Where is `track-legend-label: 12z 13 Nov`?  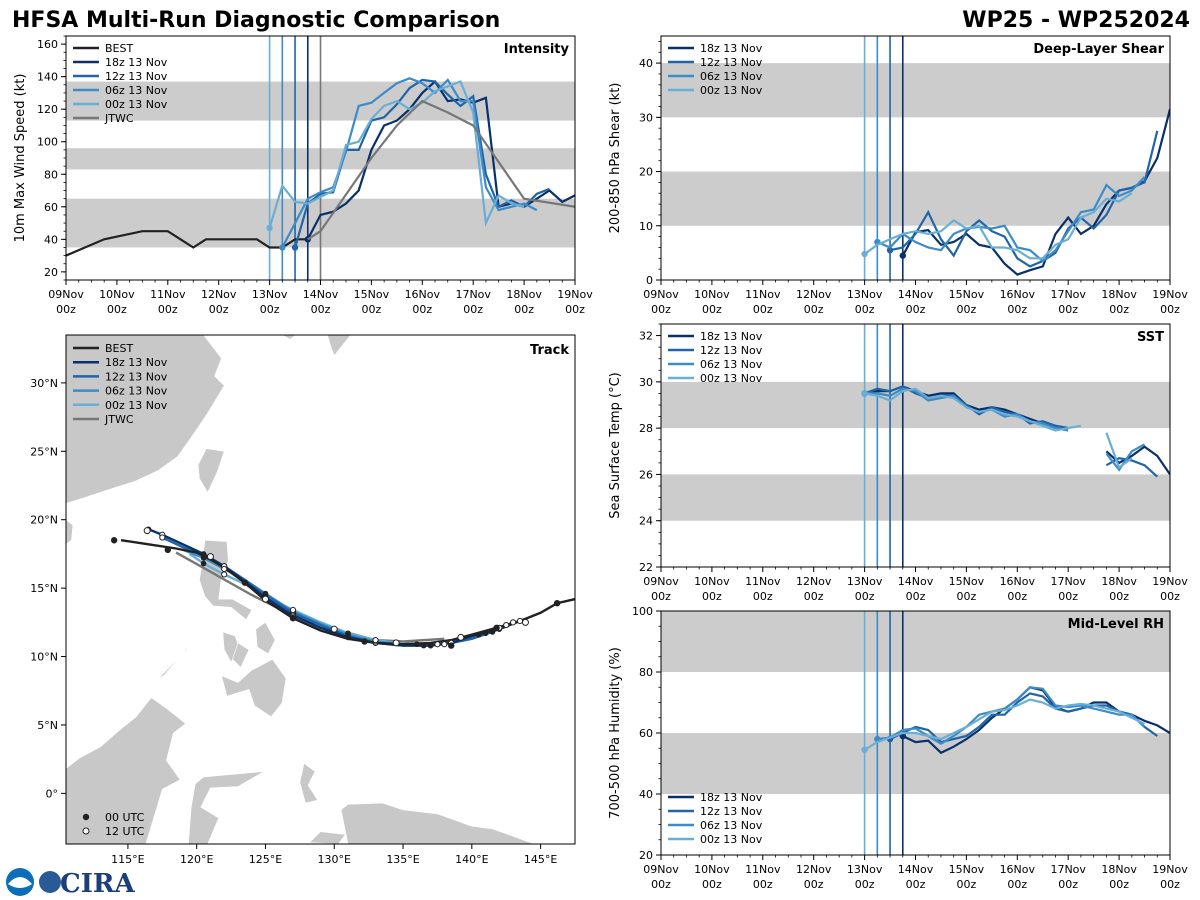 track-legend-label: 12z 13 Nov is located at coordinates (136, 376).